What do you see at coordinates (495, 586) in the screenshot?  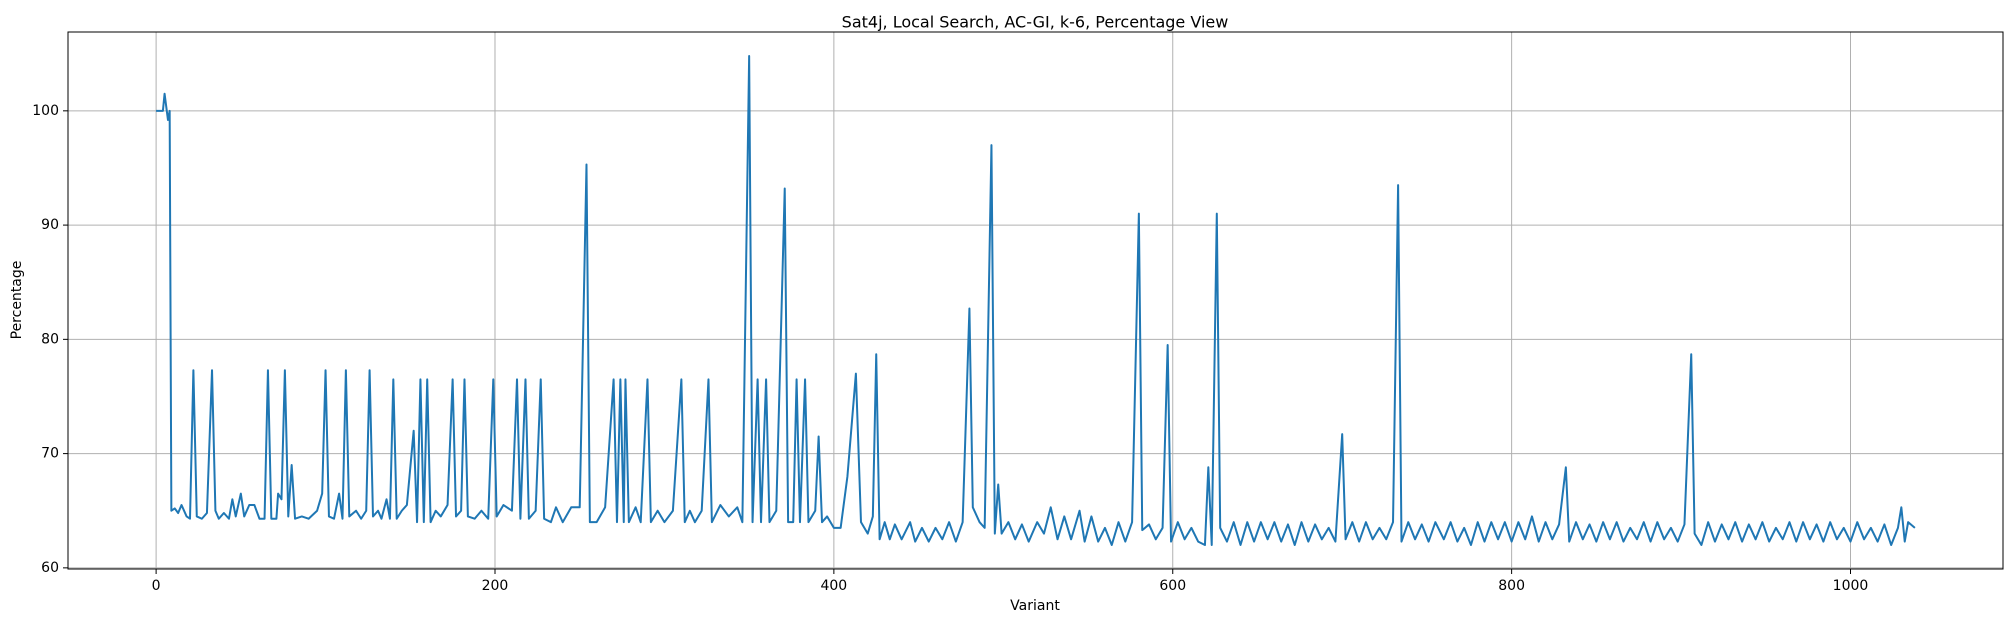 I see `x-tick-label: 200` at bounding box center [495, 586].